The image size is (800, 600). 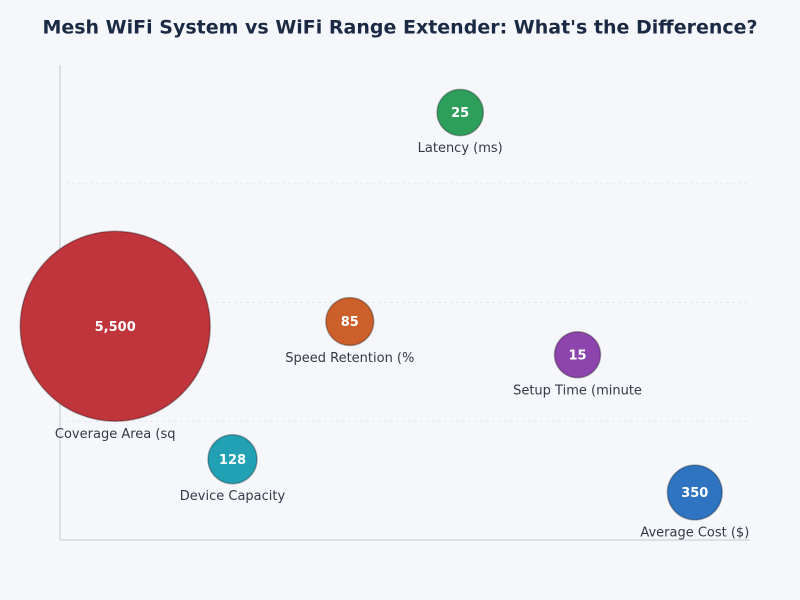 I want to click on bubble-value: 25, so click(x=460, y=113).